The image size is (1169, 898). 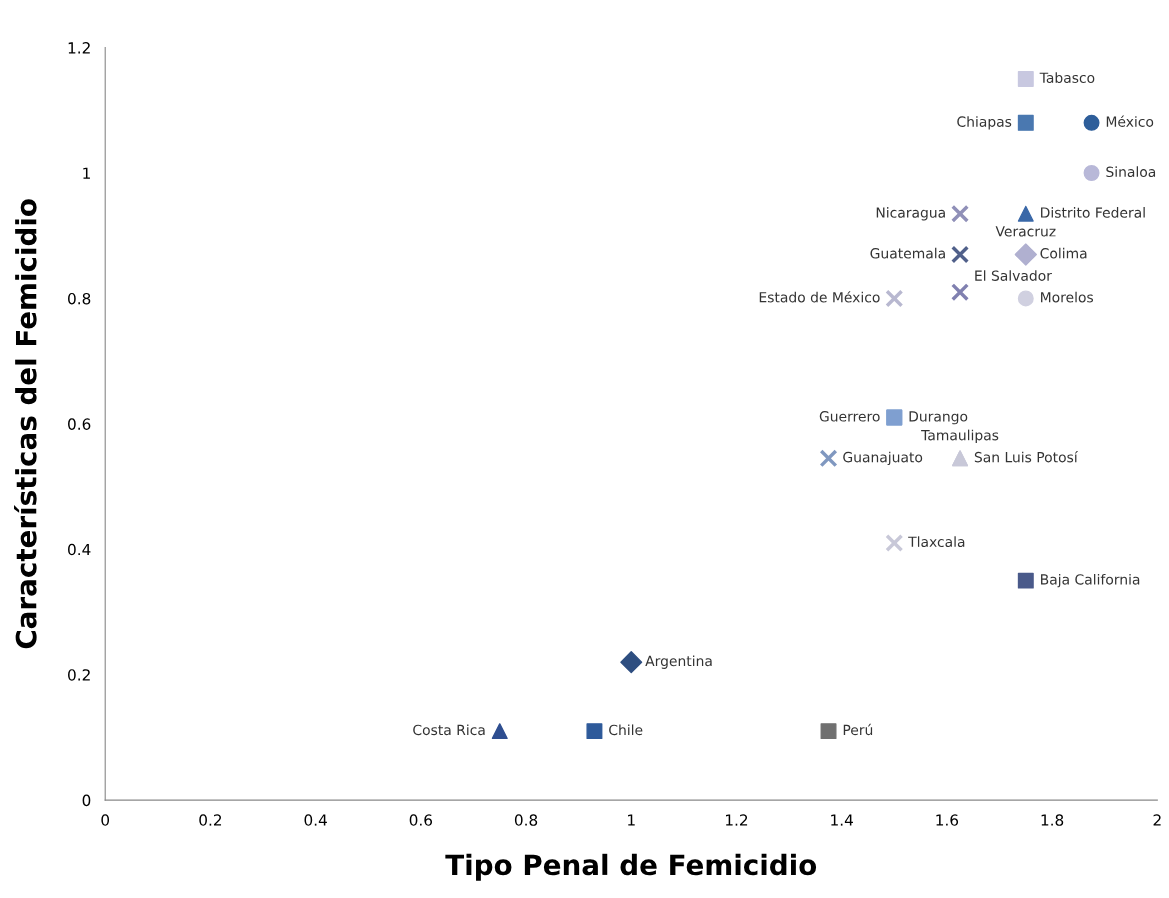 I want to click on series-label: San Luis Potosí, so click(x=1026, y=457).